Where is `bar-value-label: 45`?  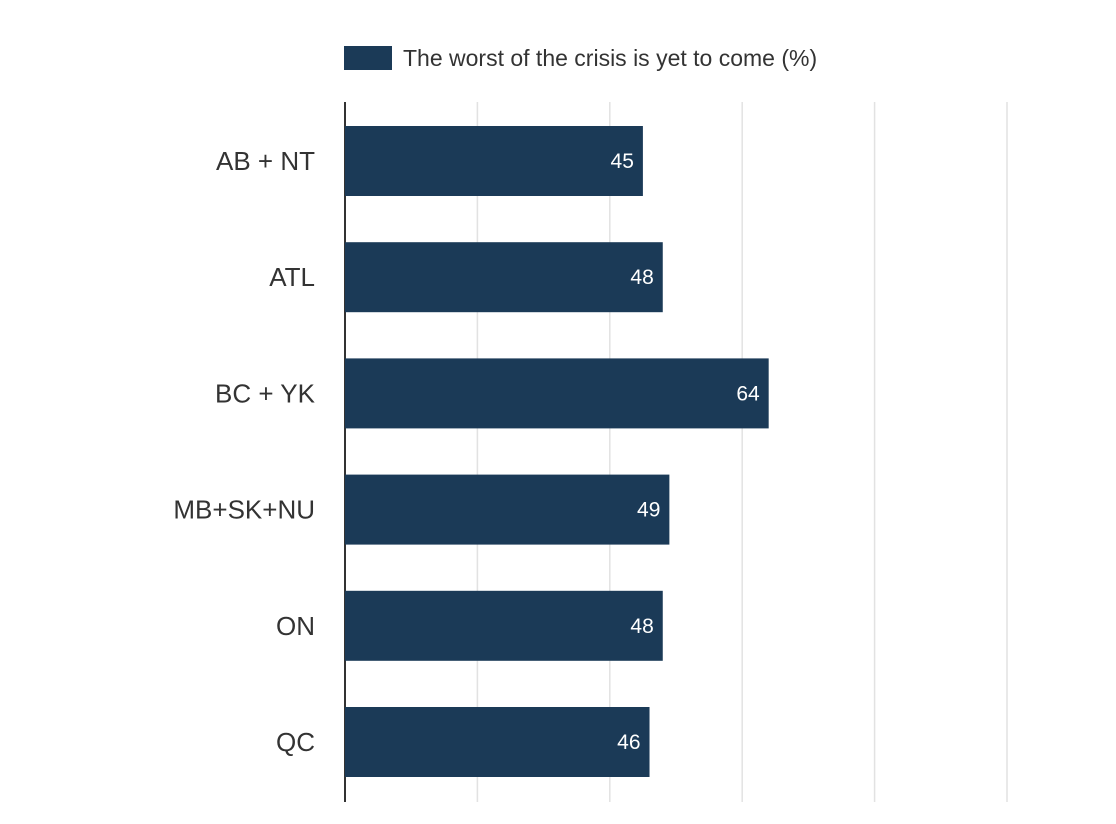 bar-value-label: 45 is located at coordinates (622, 161).